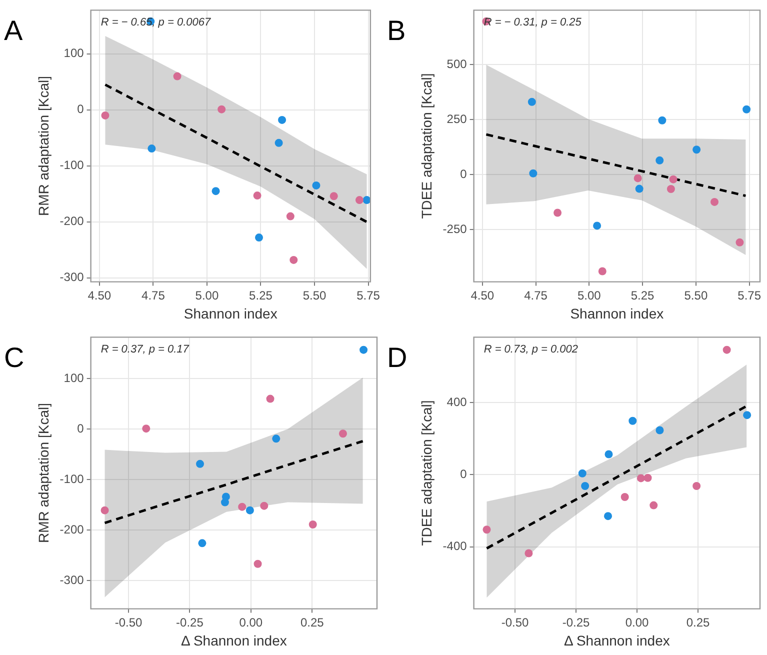 The image size is (767, 655). I want to click on y-tick-label: -400, so click(455, 546).